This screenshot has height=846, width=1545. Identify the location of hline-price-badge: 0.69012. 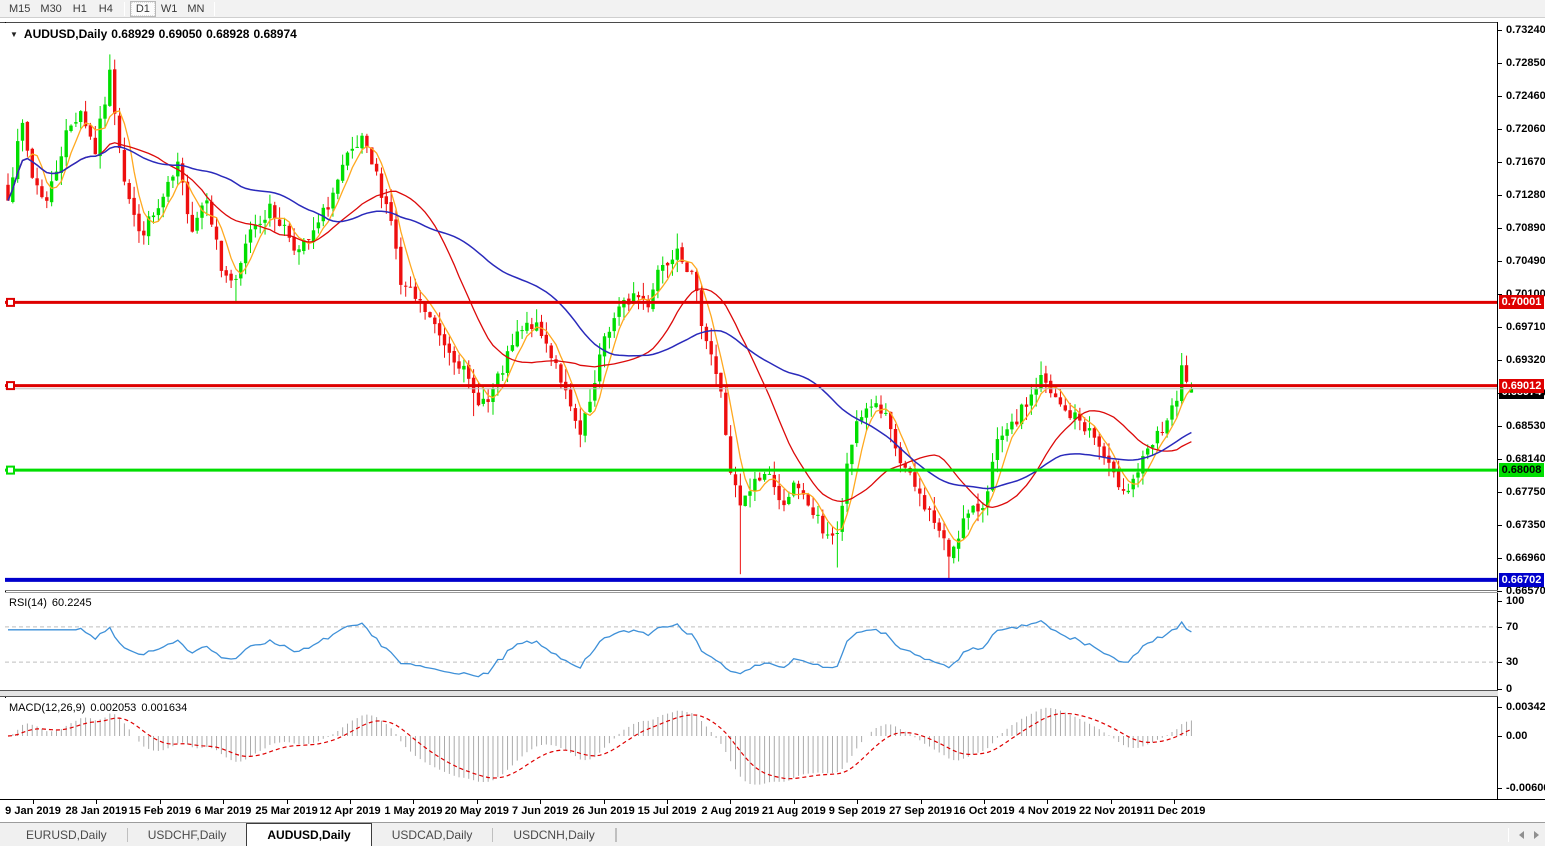
(1521, 385).